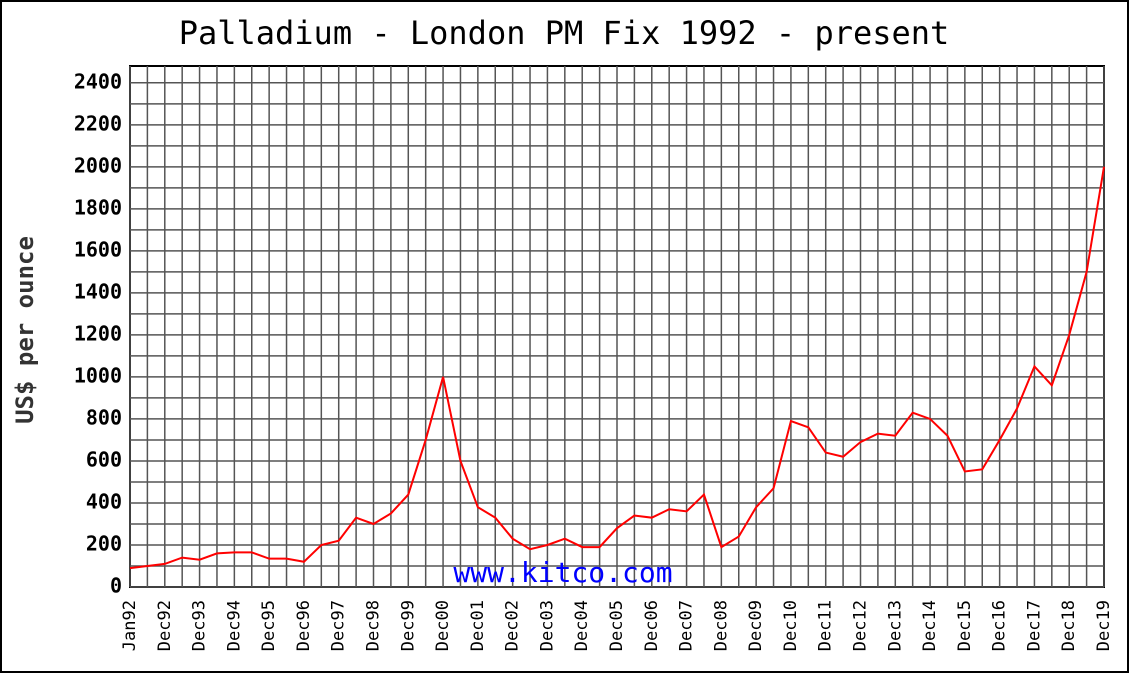 The image size is (1129, 673). I want to click on x-tick-label: Dec92, so click(165, 625).